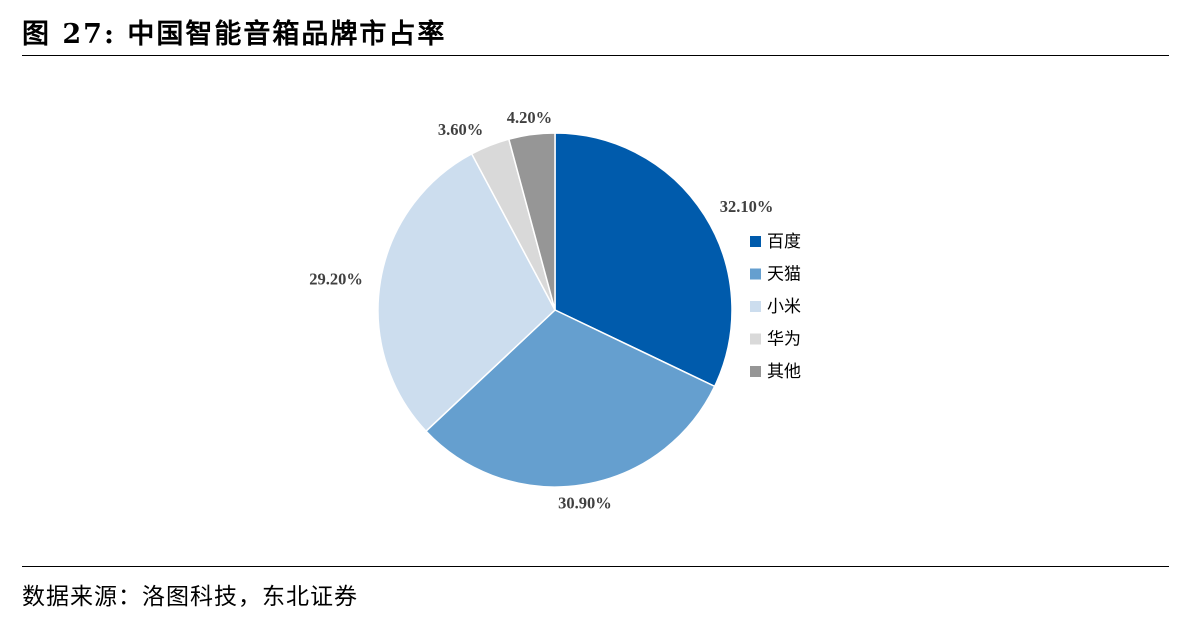 The width and height of the screenshot is (1191, 624). I want to click on figure-source: 数据来源：洛图科技，东北证券, so click(190, 597).